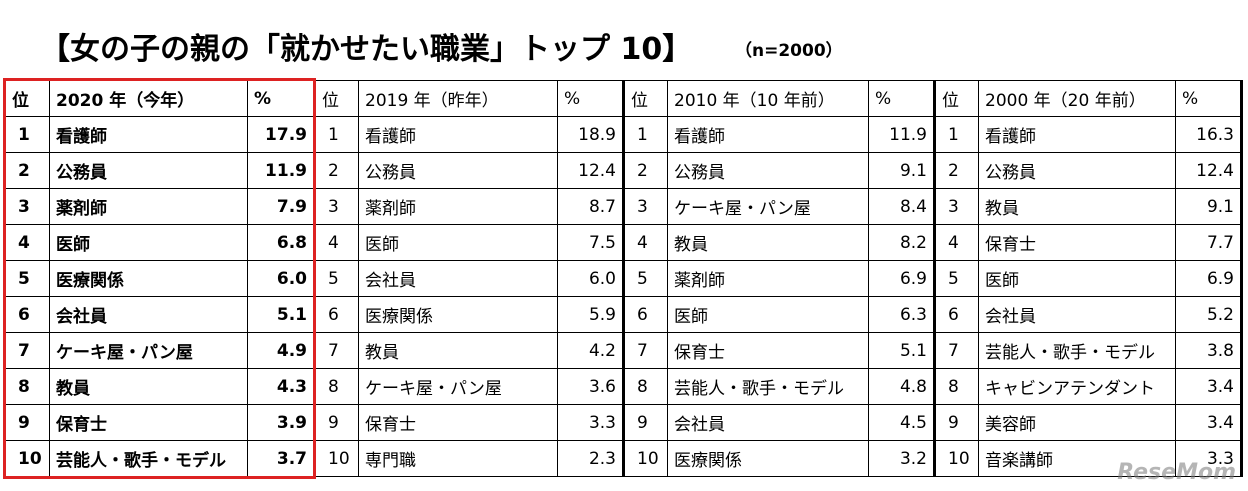 The width and height of the screenshot is (1248, 491). What do you see at coordinates (1077, 422) in the screenshot?
I see `job-cell: 美容師` at bounding box center [1077, 422].